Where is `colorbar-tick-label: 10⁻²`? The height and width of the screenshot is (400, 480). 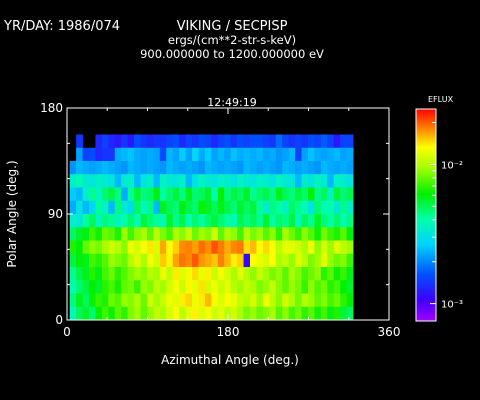
colorbar-tick-label: 10⁻² is located at coordinates (452, 165).